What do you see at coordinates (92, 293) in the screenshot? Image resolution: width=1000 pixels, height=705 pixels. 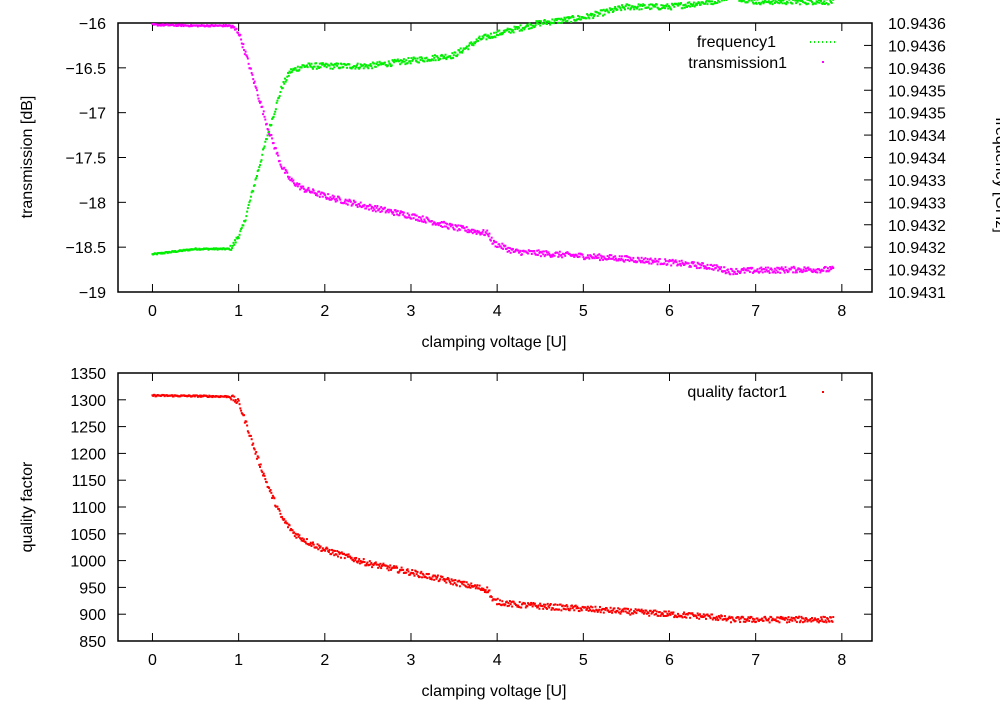 I see `y-tick-label: −19` at bounding box center [92, 293].